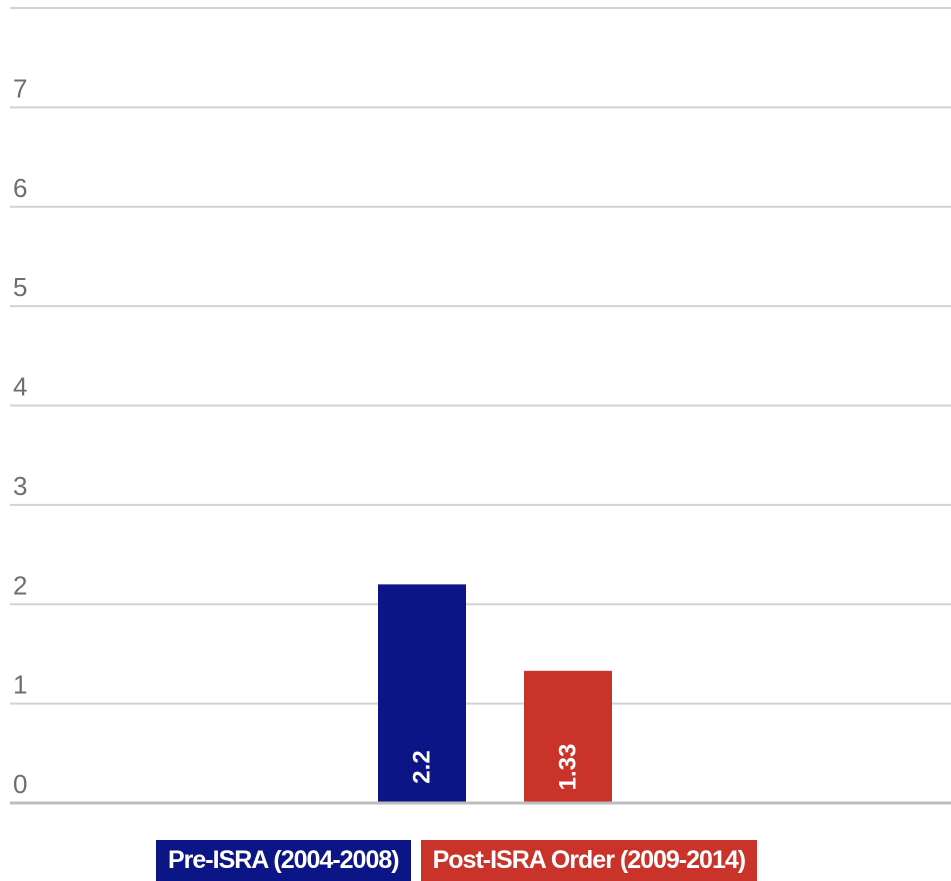 The width and height of the screenshot is (951, 881). What do you see at coordinates (422, 693) in the screenshot?
I see `bar-pre-isra` at bounding box center [422, 693].